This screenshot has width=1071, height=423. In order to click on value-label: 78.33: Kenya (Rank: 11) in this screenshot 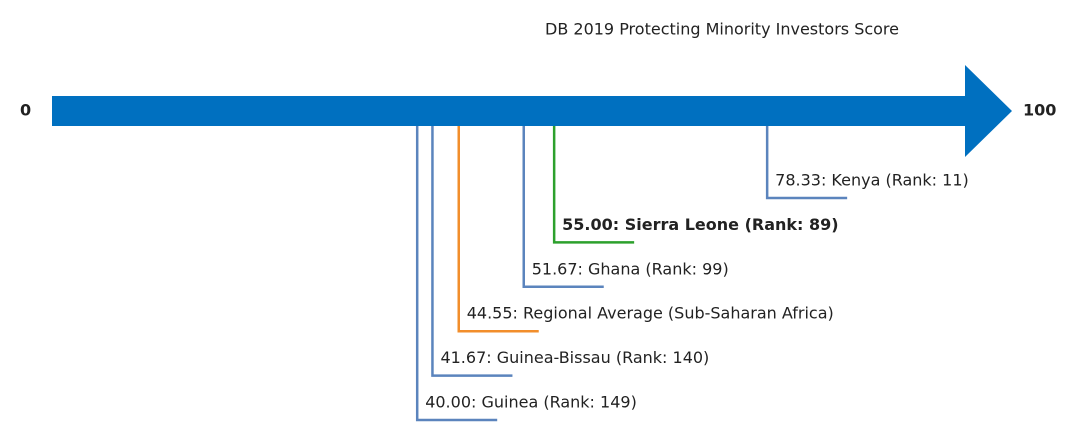, I will do `click(872, 180)`.